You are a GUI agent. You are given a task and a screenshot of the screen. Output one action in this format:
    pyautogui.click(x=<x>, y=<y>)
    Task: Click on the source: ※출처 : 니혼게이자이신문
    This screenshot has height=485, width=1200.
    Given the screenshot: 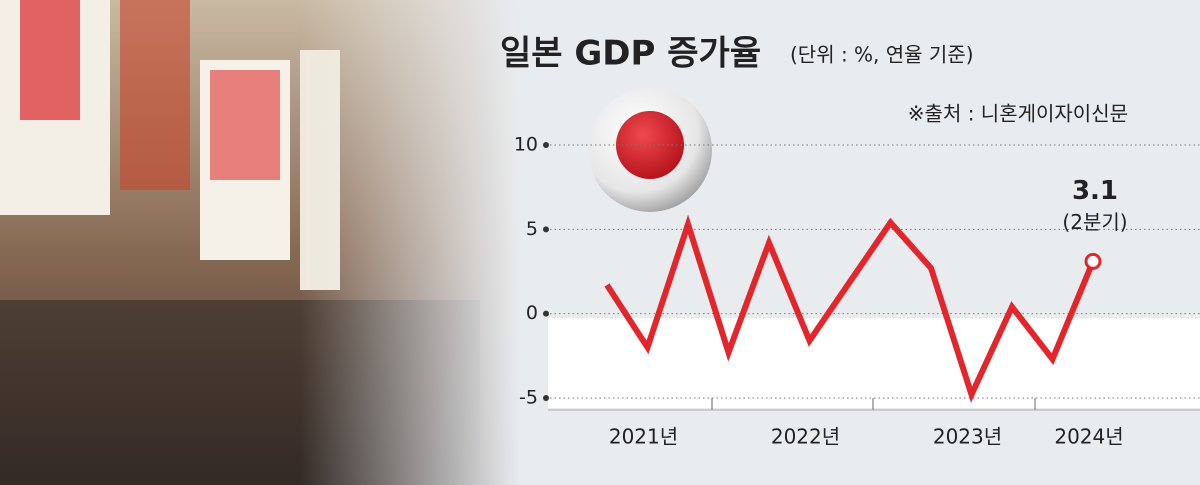 What is the action you would take?
    pyautogui.click(x=1018, y=114)
    